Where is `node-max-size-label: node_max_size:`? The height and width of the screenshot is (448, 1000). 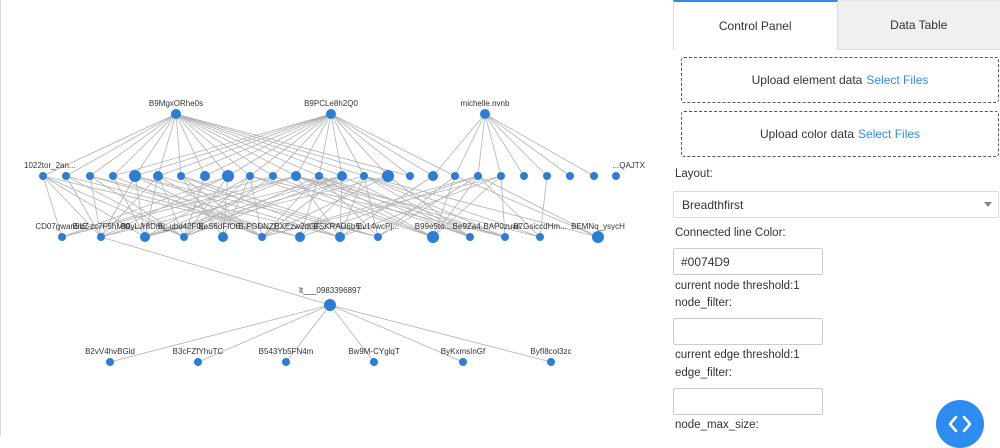 node-max-size-label: node_max_size: is located at coordinates (717, 425).